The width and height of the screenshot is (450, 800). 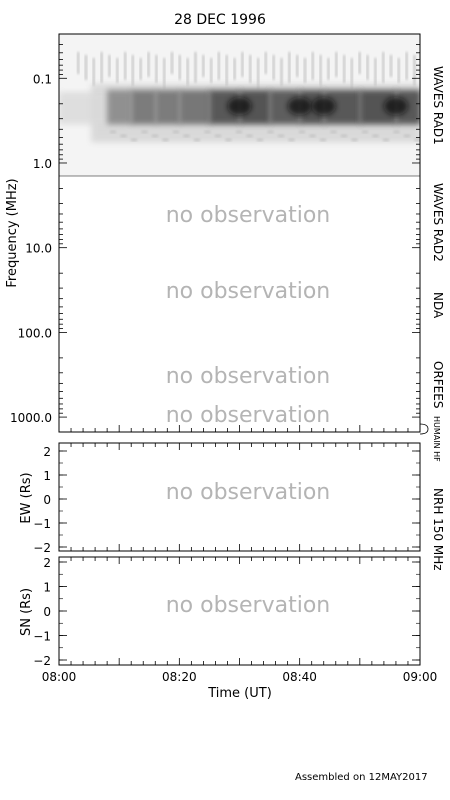 What do you see at coordinates (420, 677) in the screenshot?
I see `time-tick-label: 09:00` at bounding box center [420, 677].